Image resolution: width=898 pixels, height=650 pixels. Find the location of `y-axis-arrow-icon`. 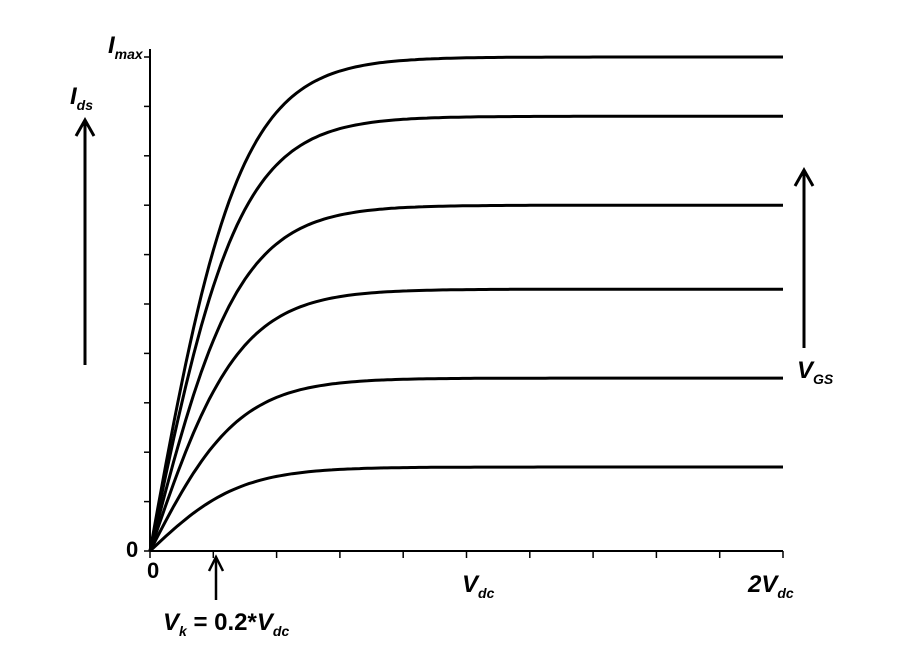

y-axis-arrow-icon is located at coordinates (85, 240).